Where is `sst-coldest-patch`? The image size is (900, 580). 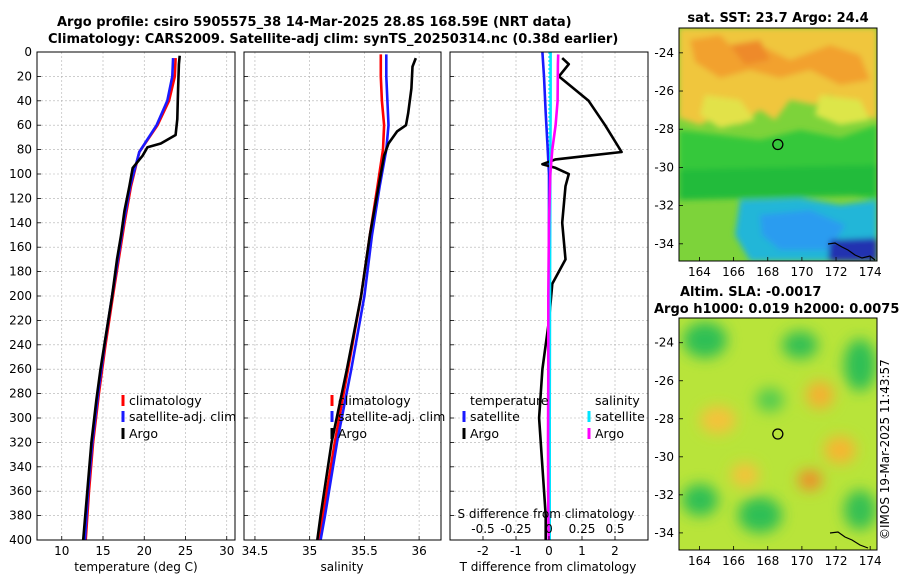
sst-coldest-patch is located at coordinates (852, 249).